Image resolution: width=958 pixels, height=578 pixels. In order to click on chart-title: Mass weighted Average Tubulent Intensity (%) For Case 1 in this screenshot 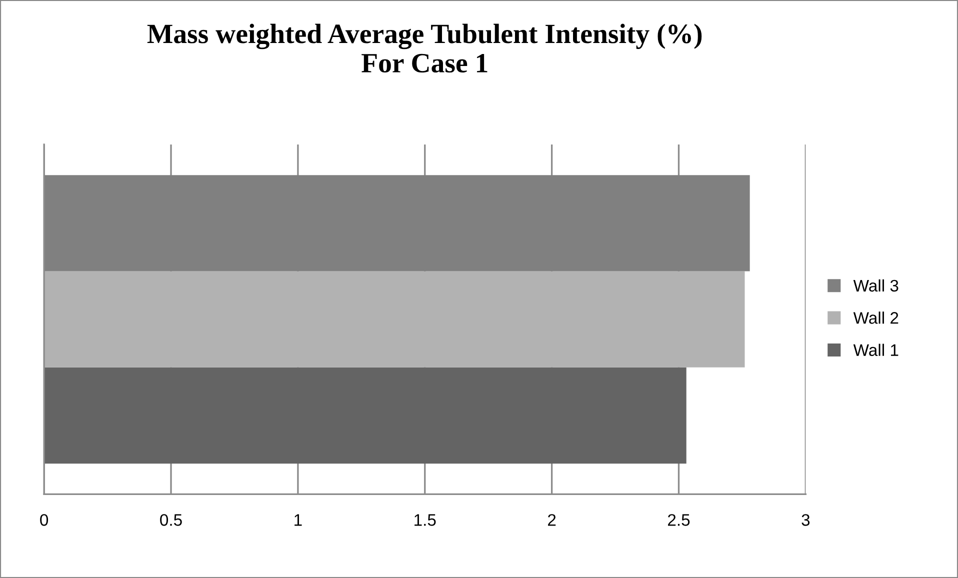, I will do `click(424, 48)`.